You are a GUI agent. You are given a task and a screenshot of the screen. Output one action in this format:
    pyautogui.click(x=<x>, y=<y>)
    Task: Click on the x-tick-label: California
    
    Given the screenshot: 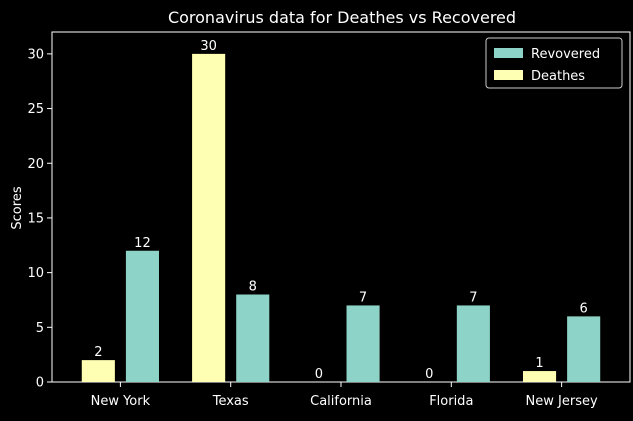 What is the action you would take?
    pyautogui.click(x=341, y=401)
    